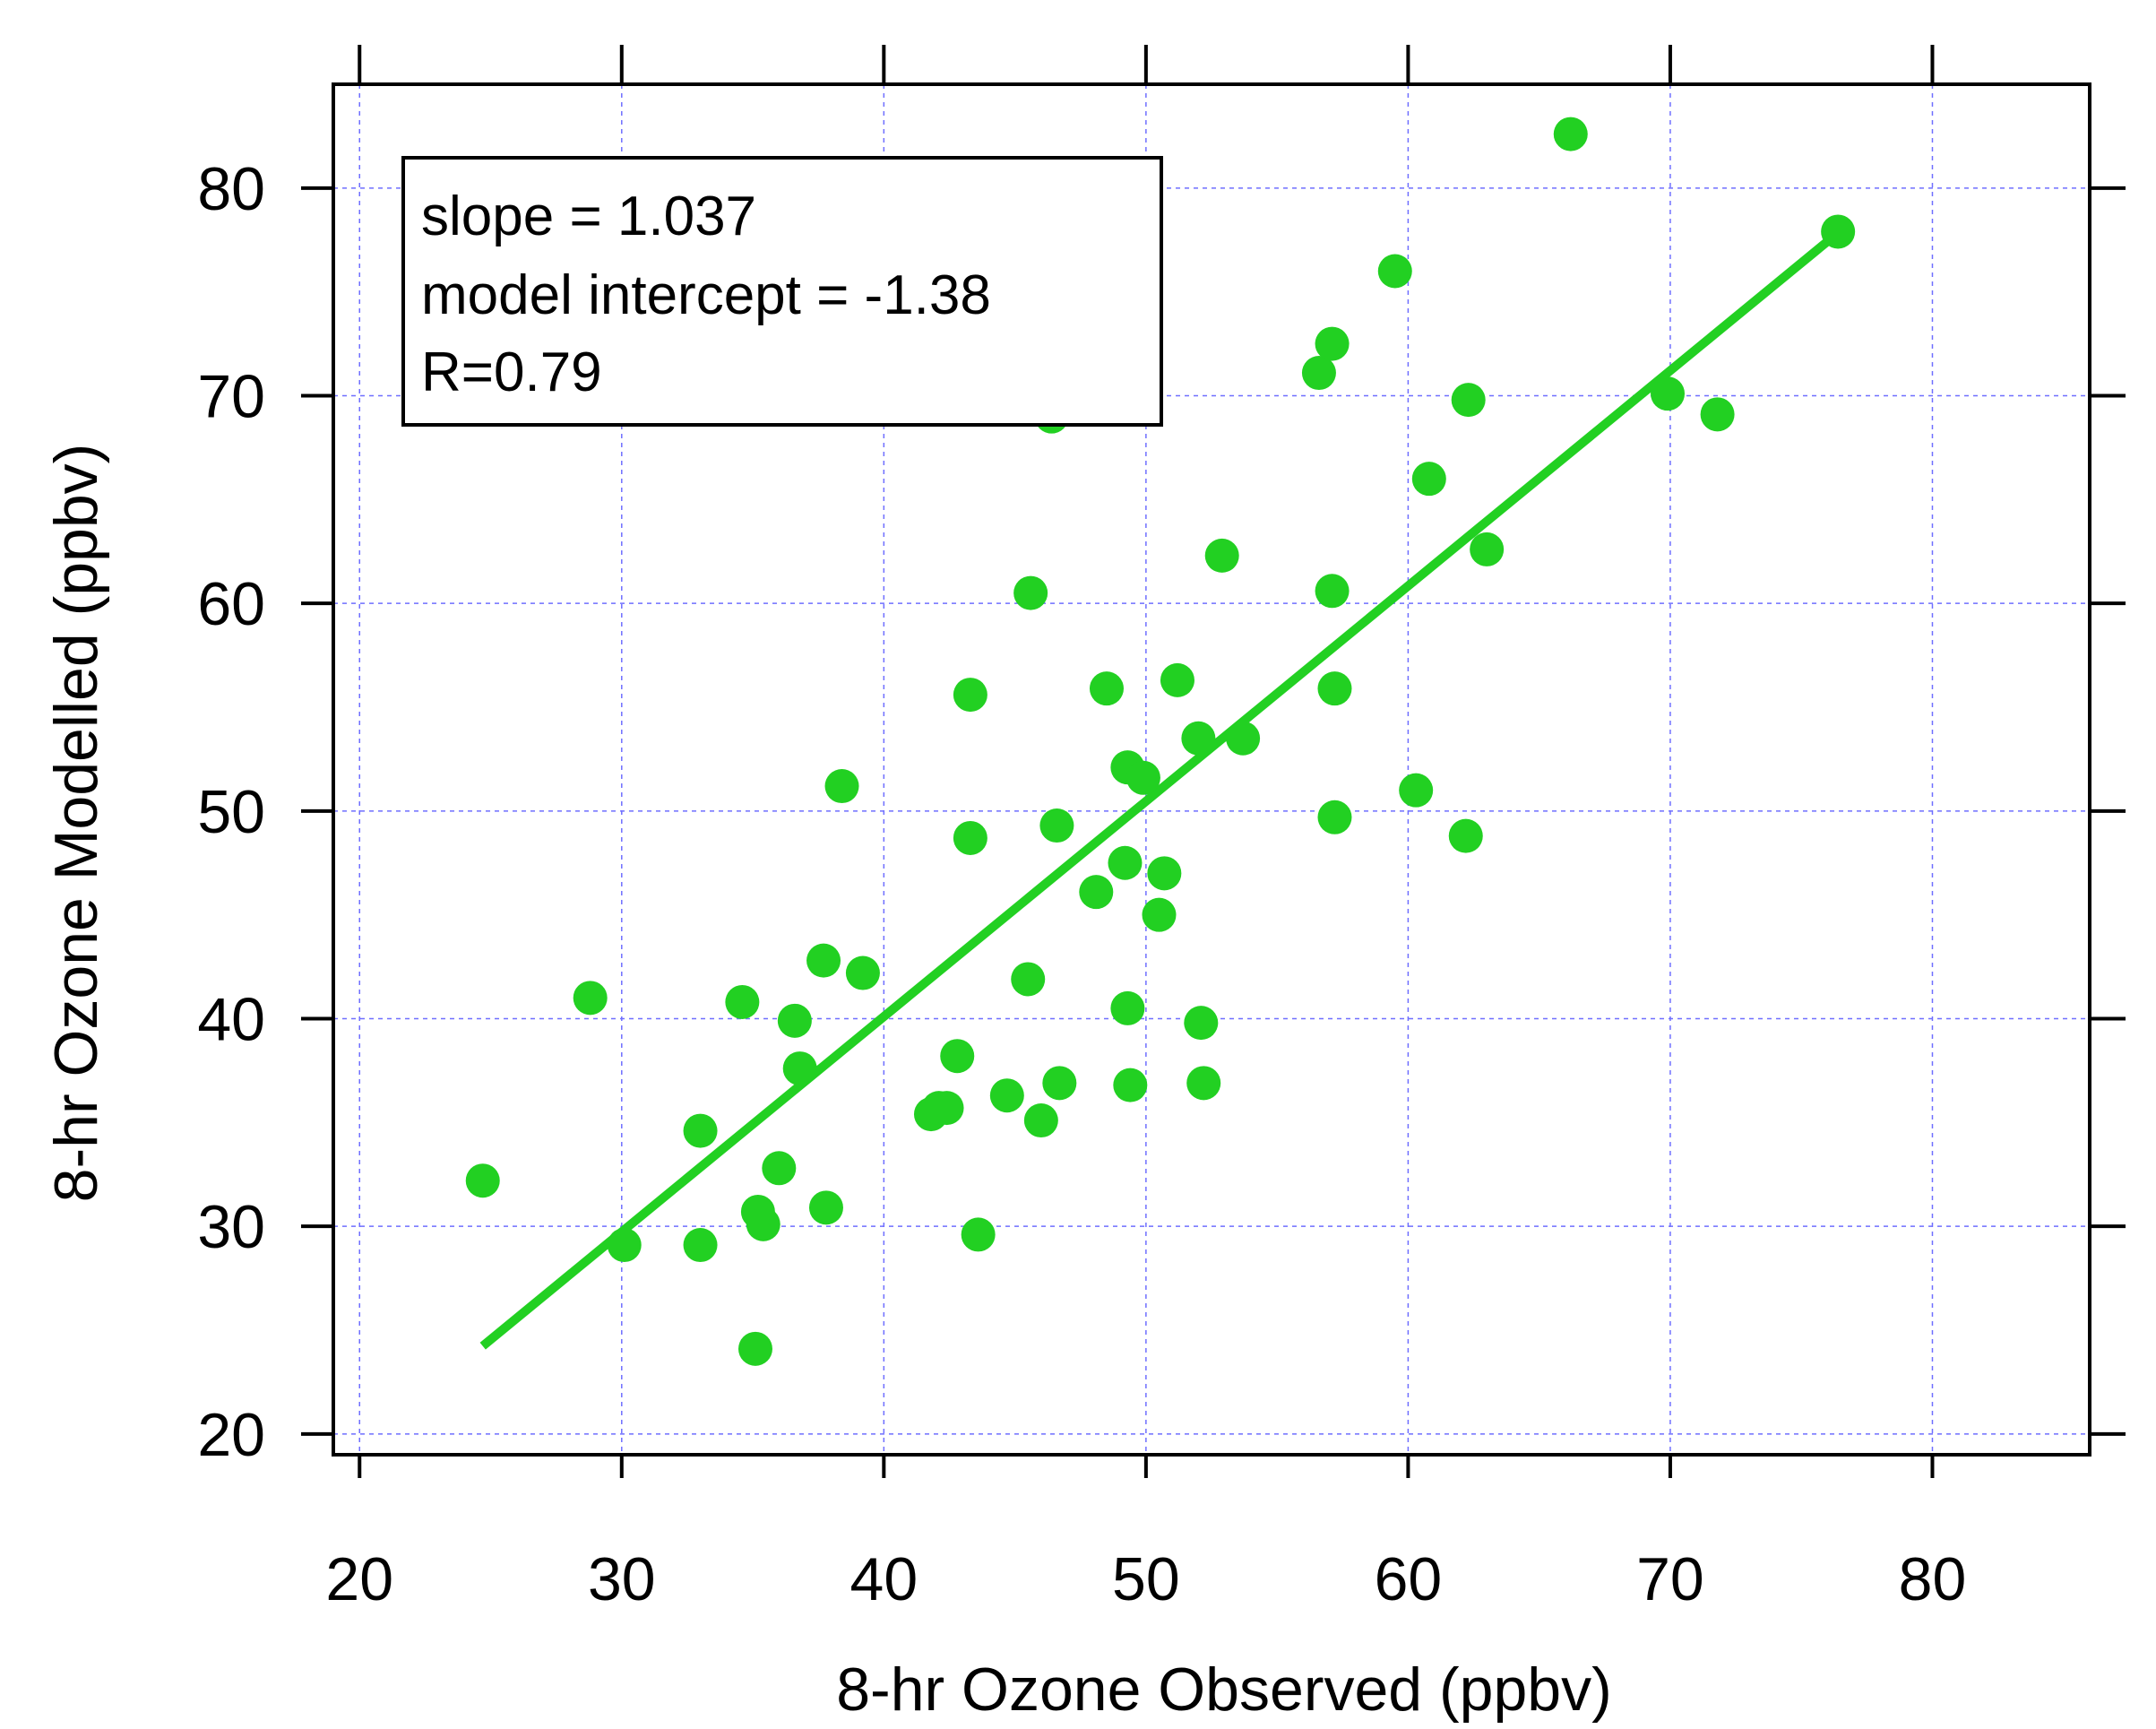 The width and height of the screenshot is (2156, 1729). Describe the element at coordinates (231, 604) in the screenshot. I see `y-tick-label: 60` at that location.